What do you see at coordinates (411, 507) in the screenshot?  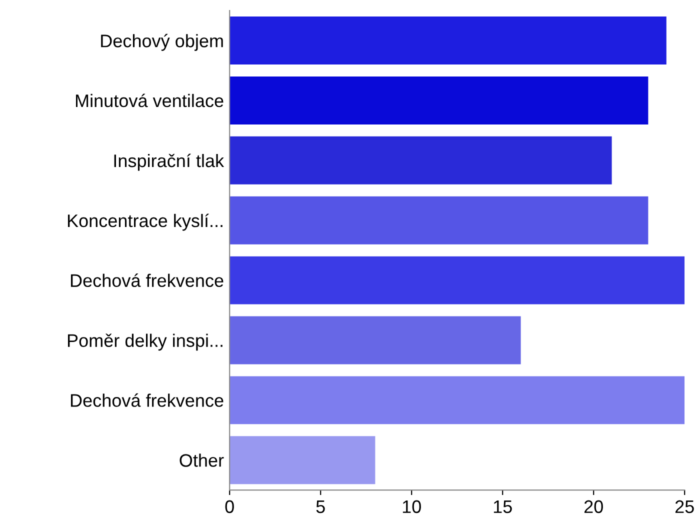 I see `x-tick-label: 10` at bounding box center [411, 507].